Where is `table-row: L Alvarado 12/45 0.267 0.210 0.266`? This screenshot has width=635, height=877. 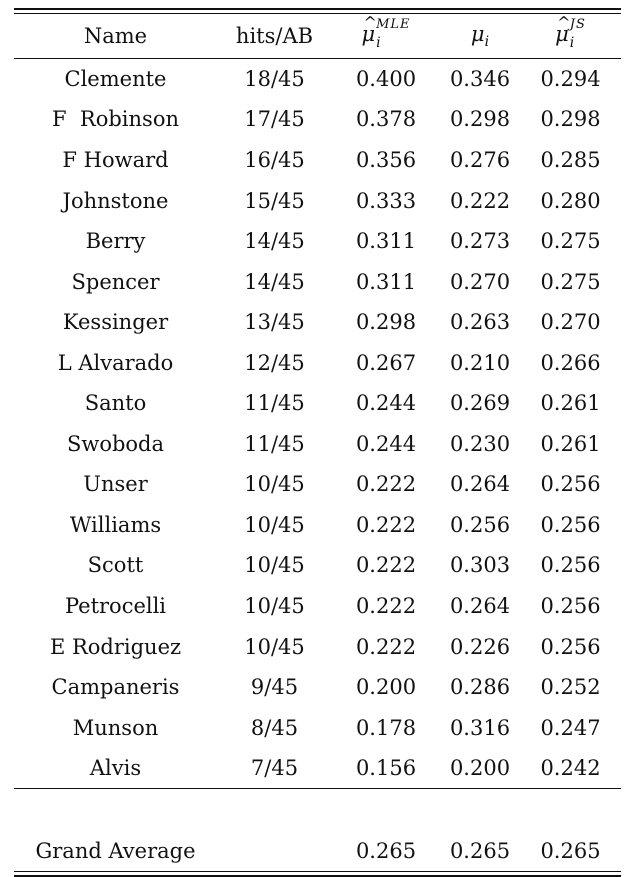
table-row: L Alvarado 12/45 0.267 0.210 0.266 is located at coordinates (317, 362).